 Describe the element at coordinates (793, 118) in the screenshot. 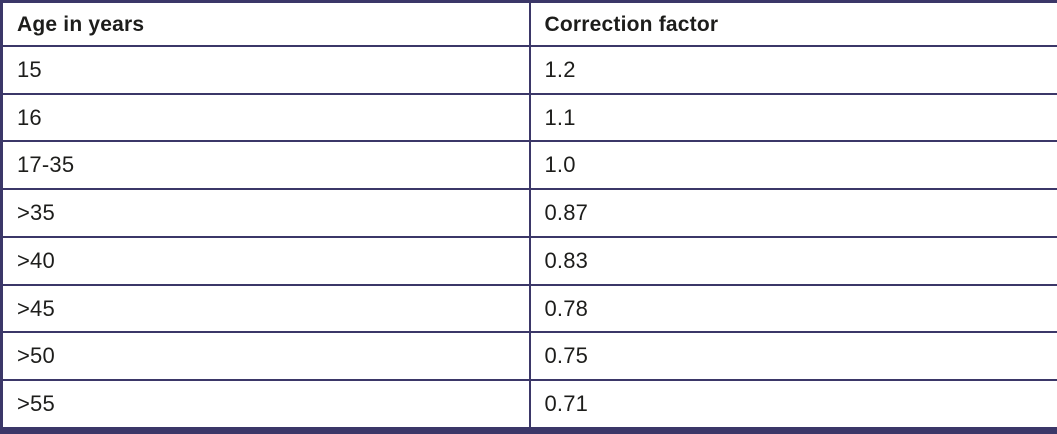

I see `correction-factor-cell: 1.1` at that location.